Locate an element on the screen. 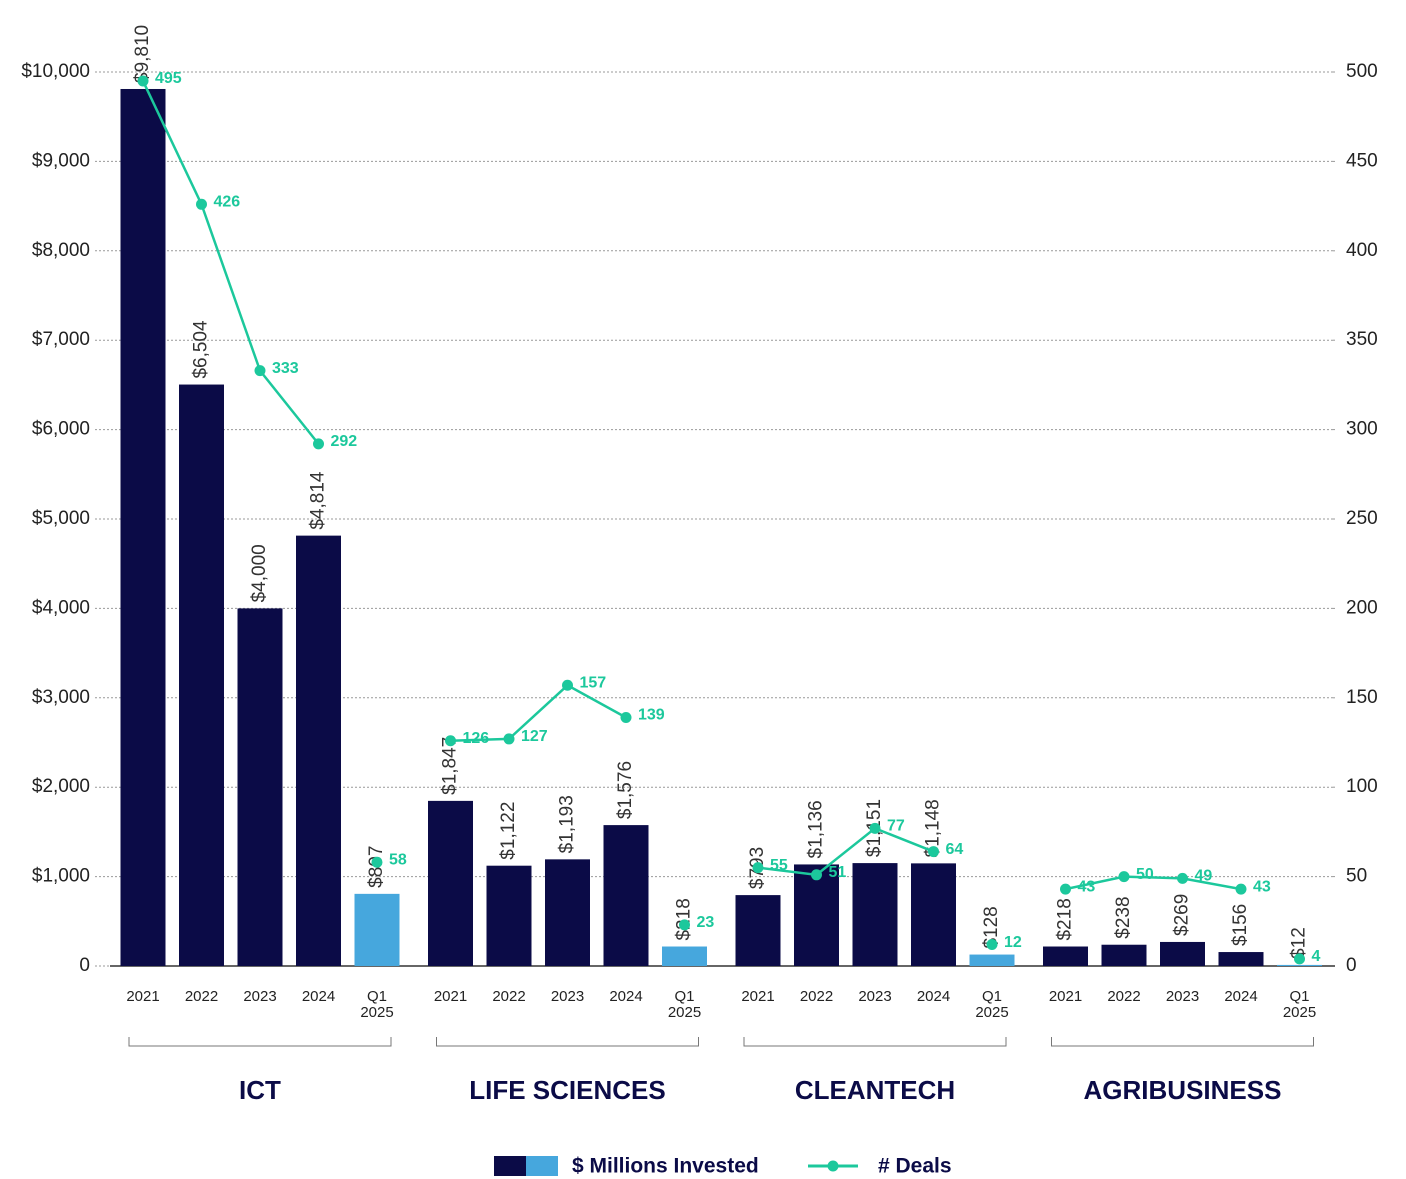 This screenshot has height=1179, width=1406. deals-label: 77 is located at coordinates (896, 826).